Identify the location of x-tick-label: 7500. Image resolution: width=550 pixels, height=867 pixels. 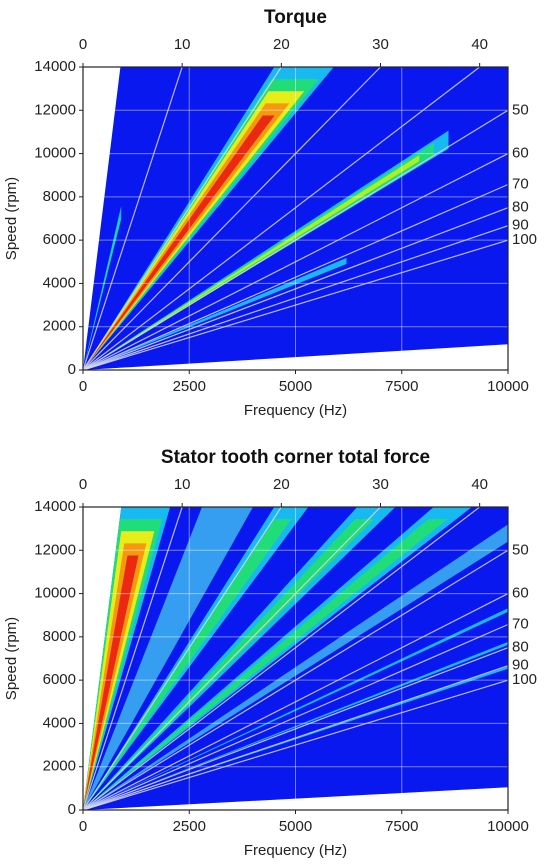
(401, 386).